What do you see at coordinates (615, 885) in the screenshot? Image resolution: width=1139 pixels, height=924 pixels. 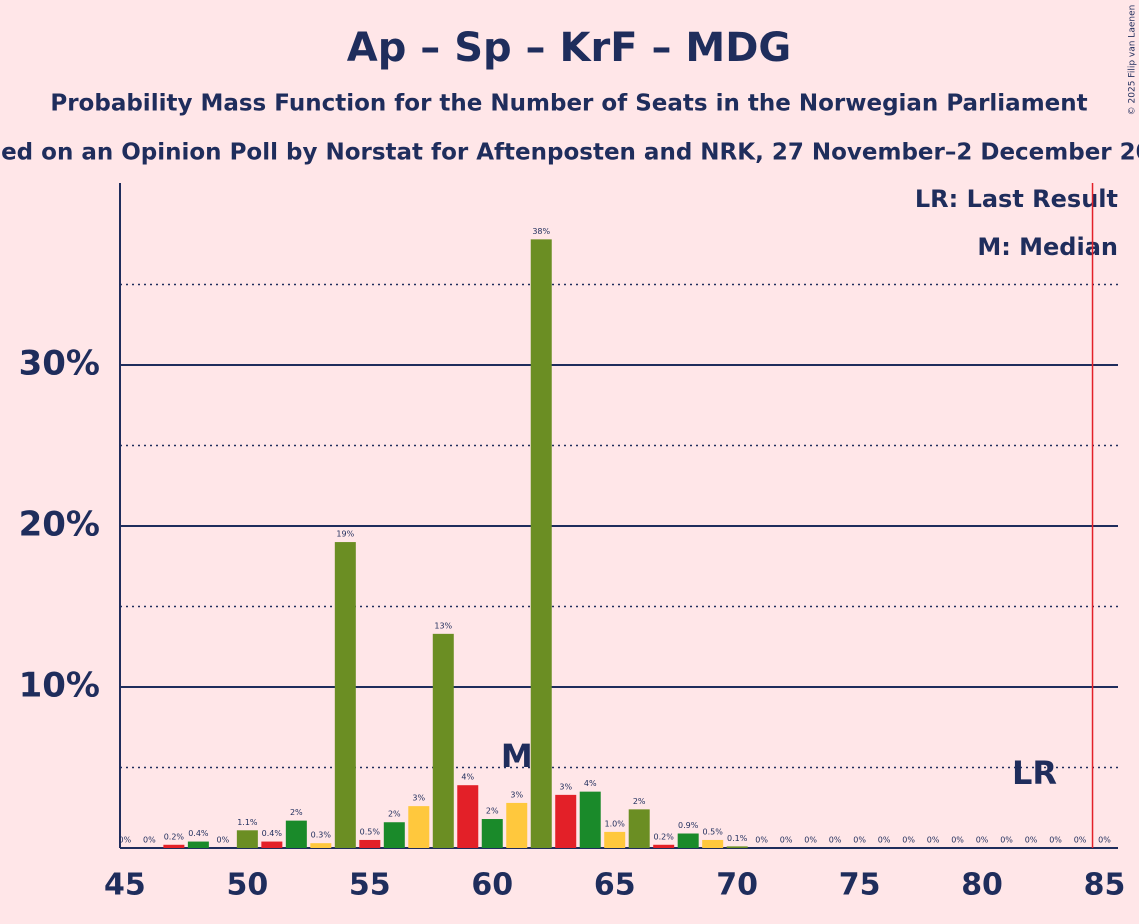 I see `x-tick-label: 65` at bounding box center [615, 885].